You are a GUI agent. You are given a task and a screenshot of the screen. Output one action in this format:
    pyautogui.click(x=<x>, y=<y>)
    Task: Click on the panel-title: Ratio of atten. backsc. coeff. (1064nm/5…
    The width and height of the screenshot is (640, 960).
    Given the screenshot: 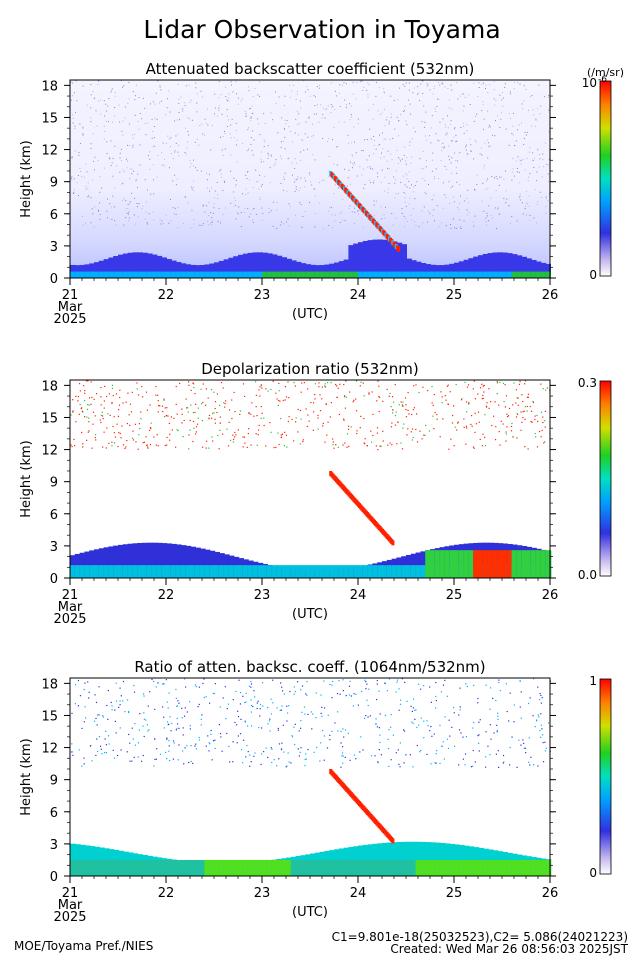 What is the action you would take?
    pyautogui.click(x=309, y=667)
    